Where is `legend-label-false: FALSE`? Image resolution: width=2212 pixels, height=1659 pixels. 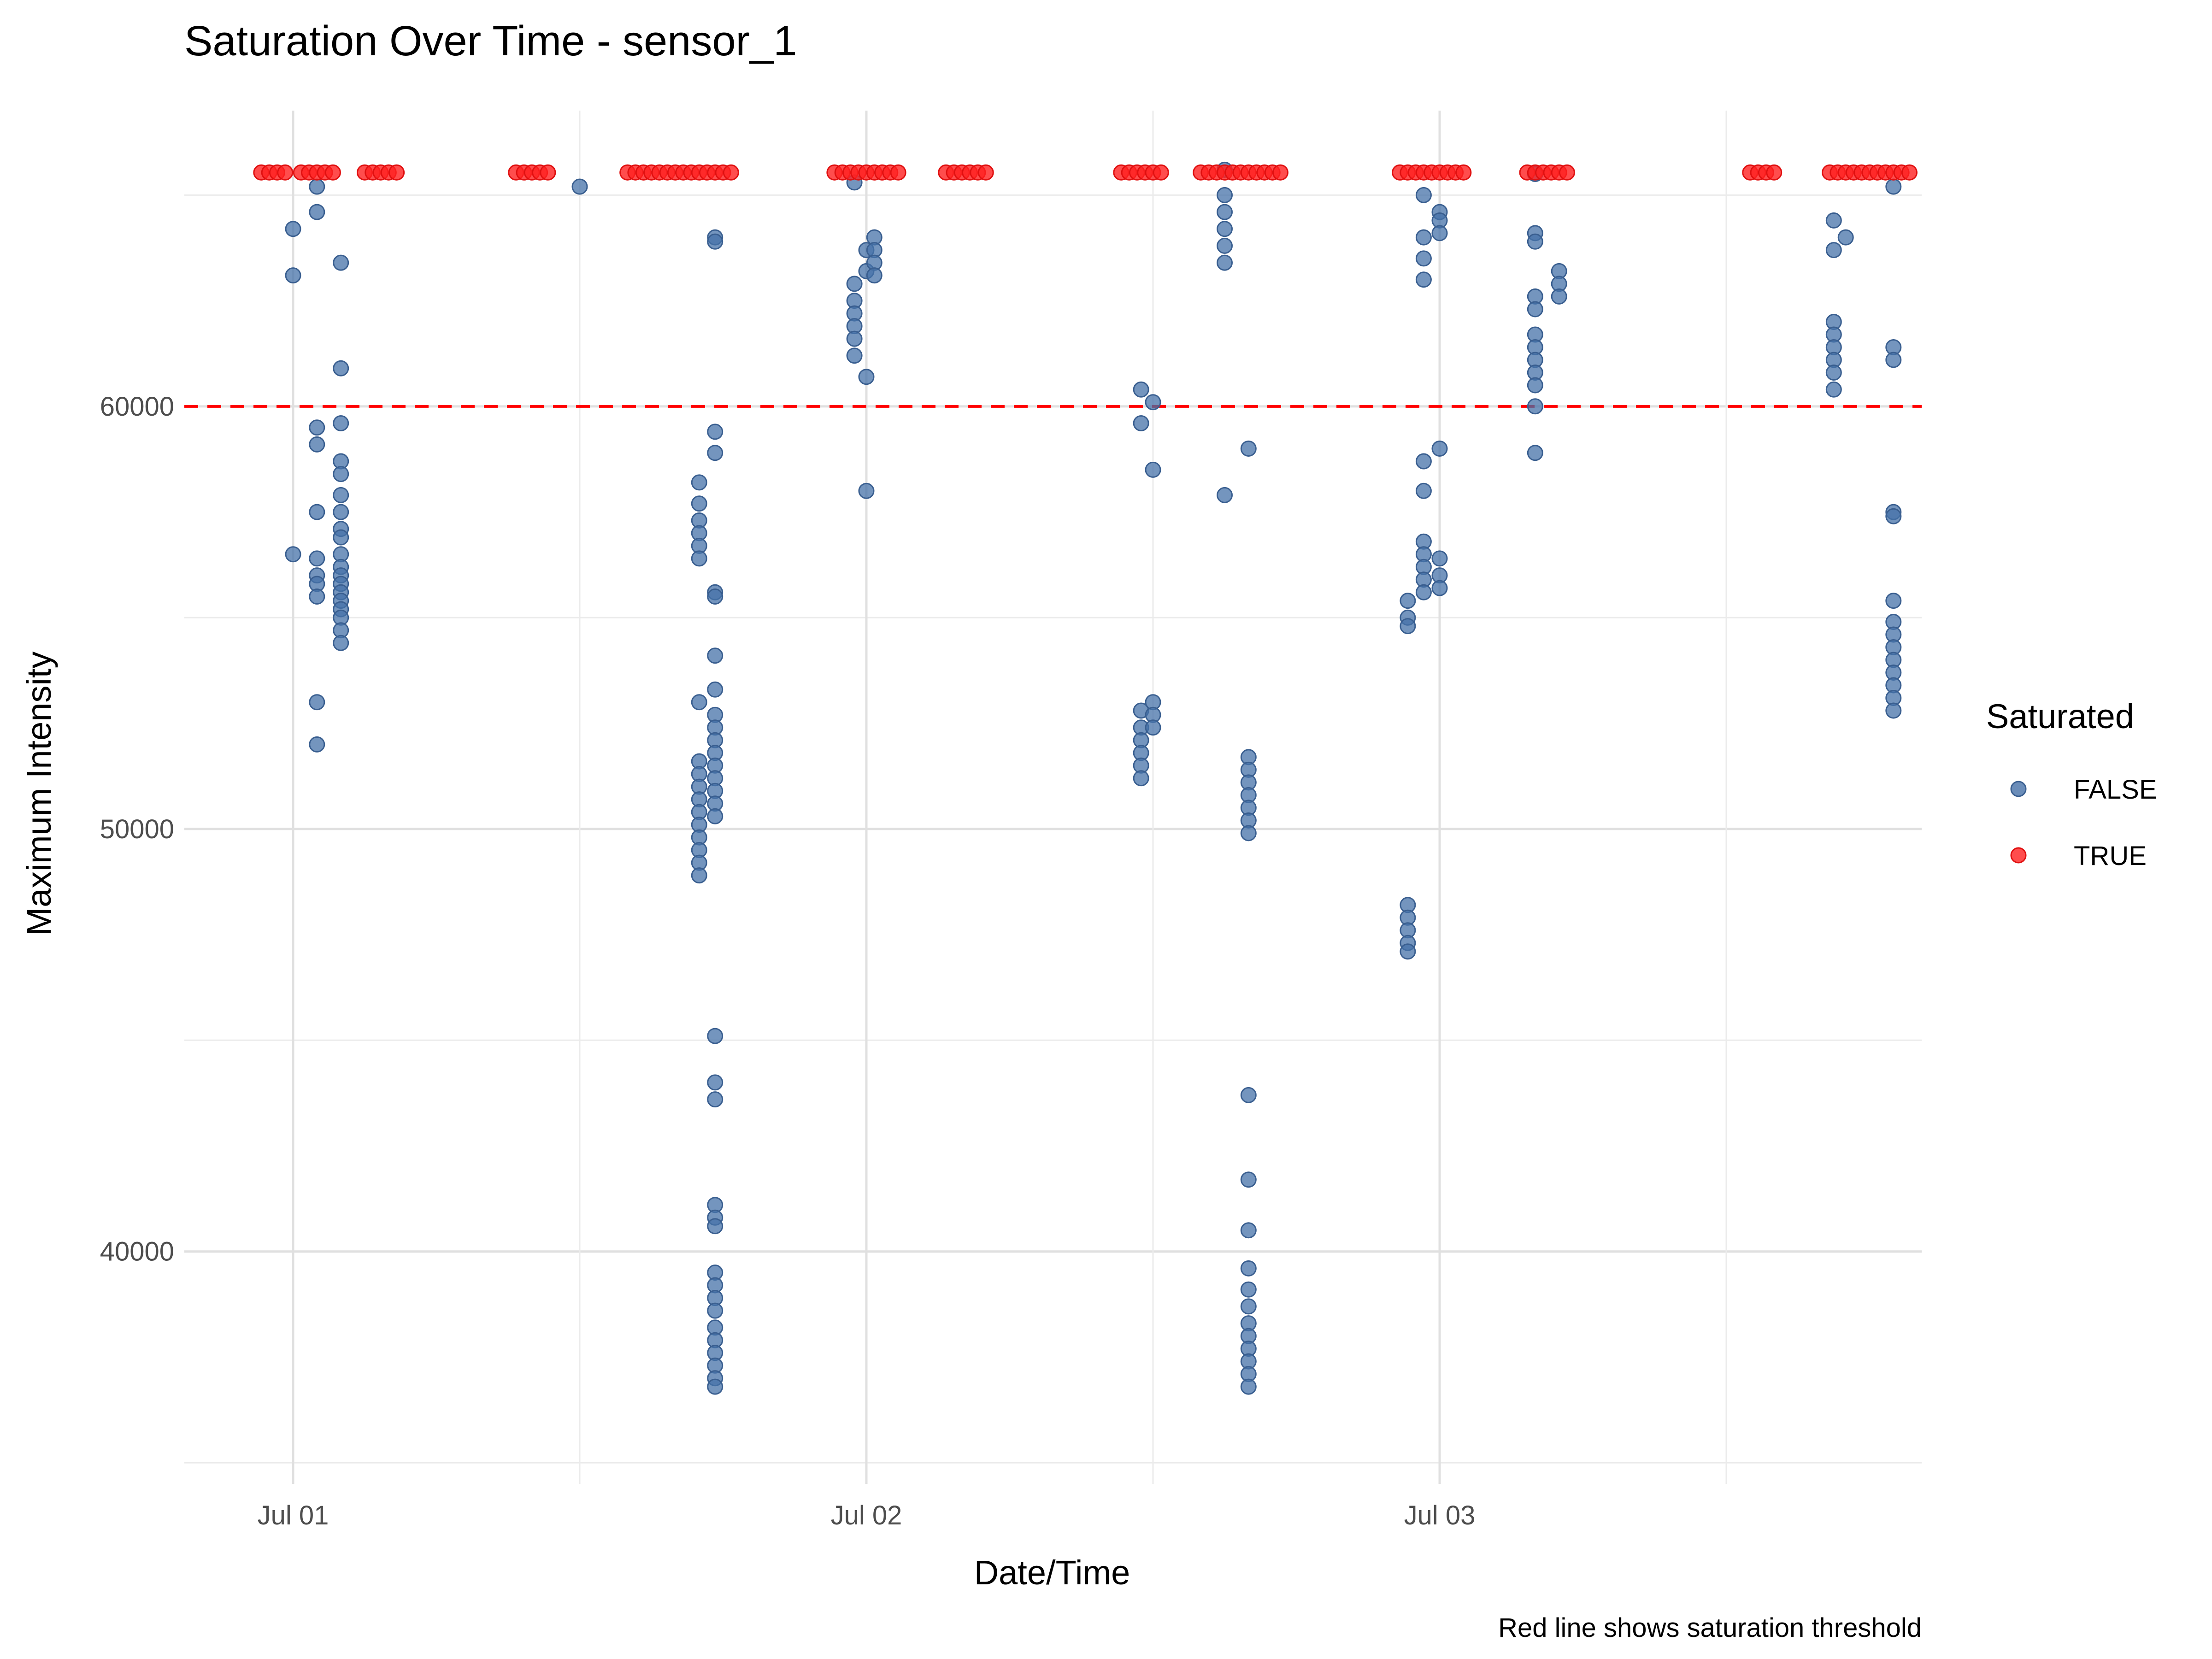
legend-label-false: FALSE is located at coordinates (2115, 790).